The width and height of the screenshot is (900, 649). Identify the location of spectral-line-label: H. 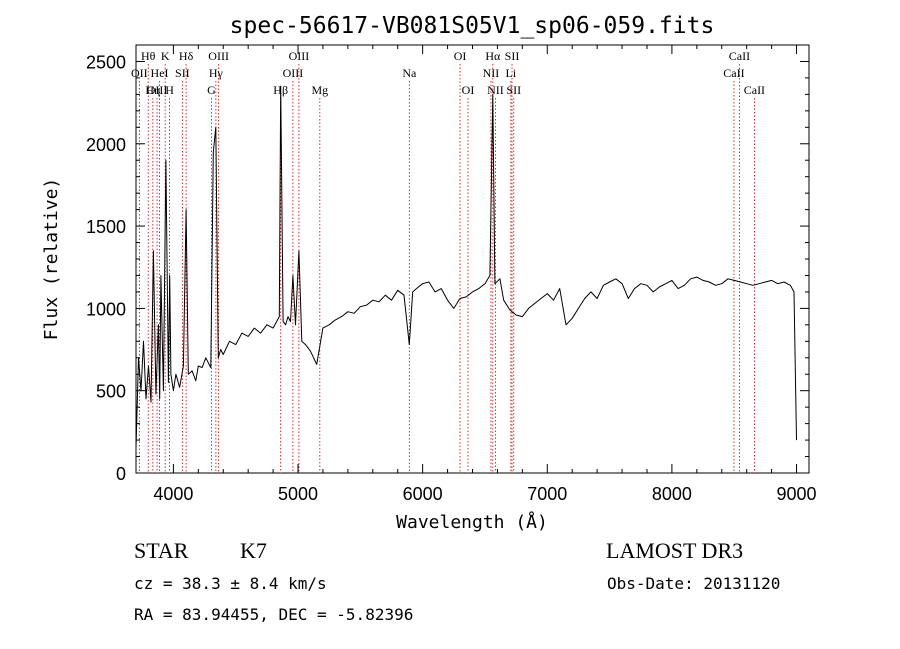
(169, 90).